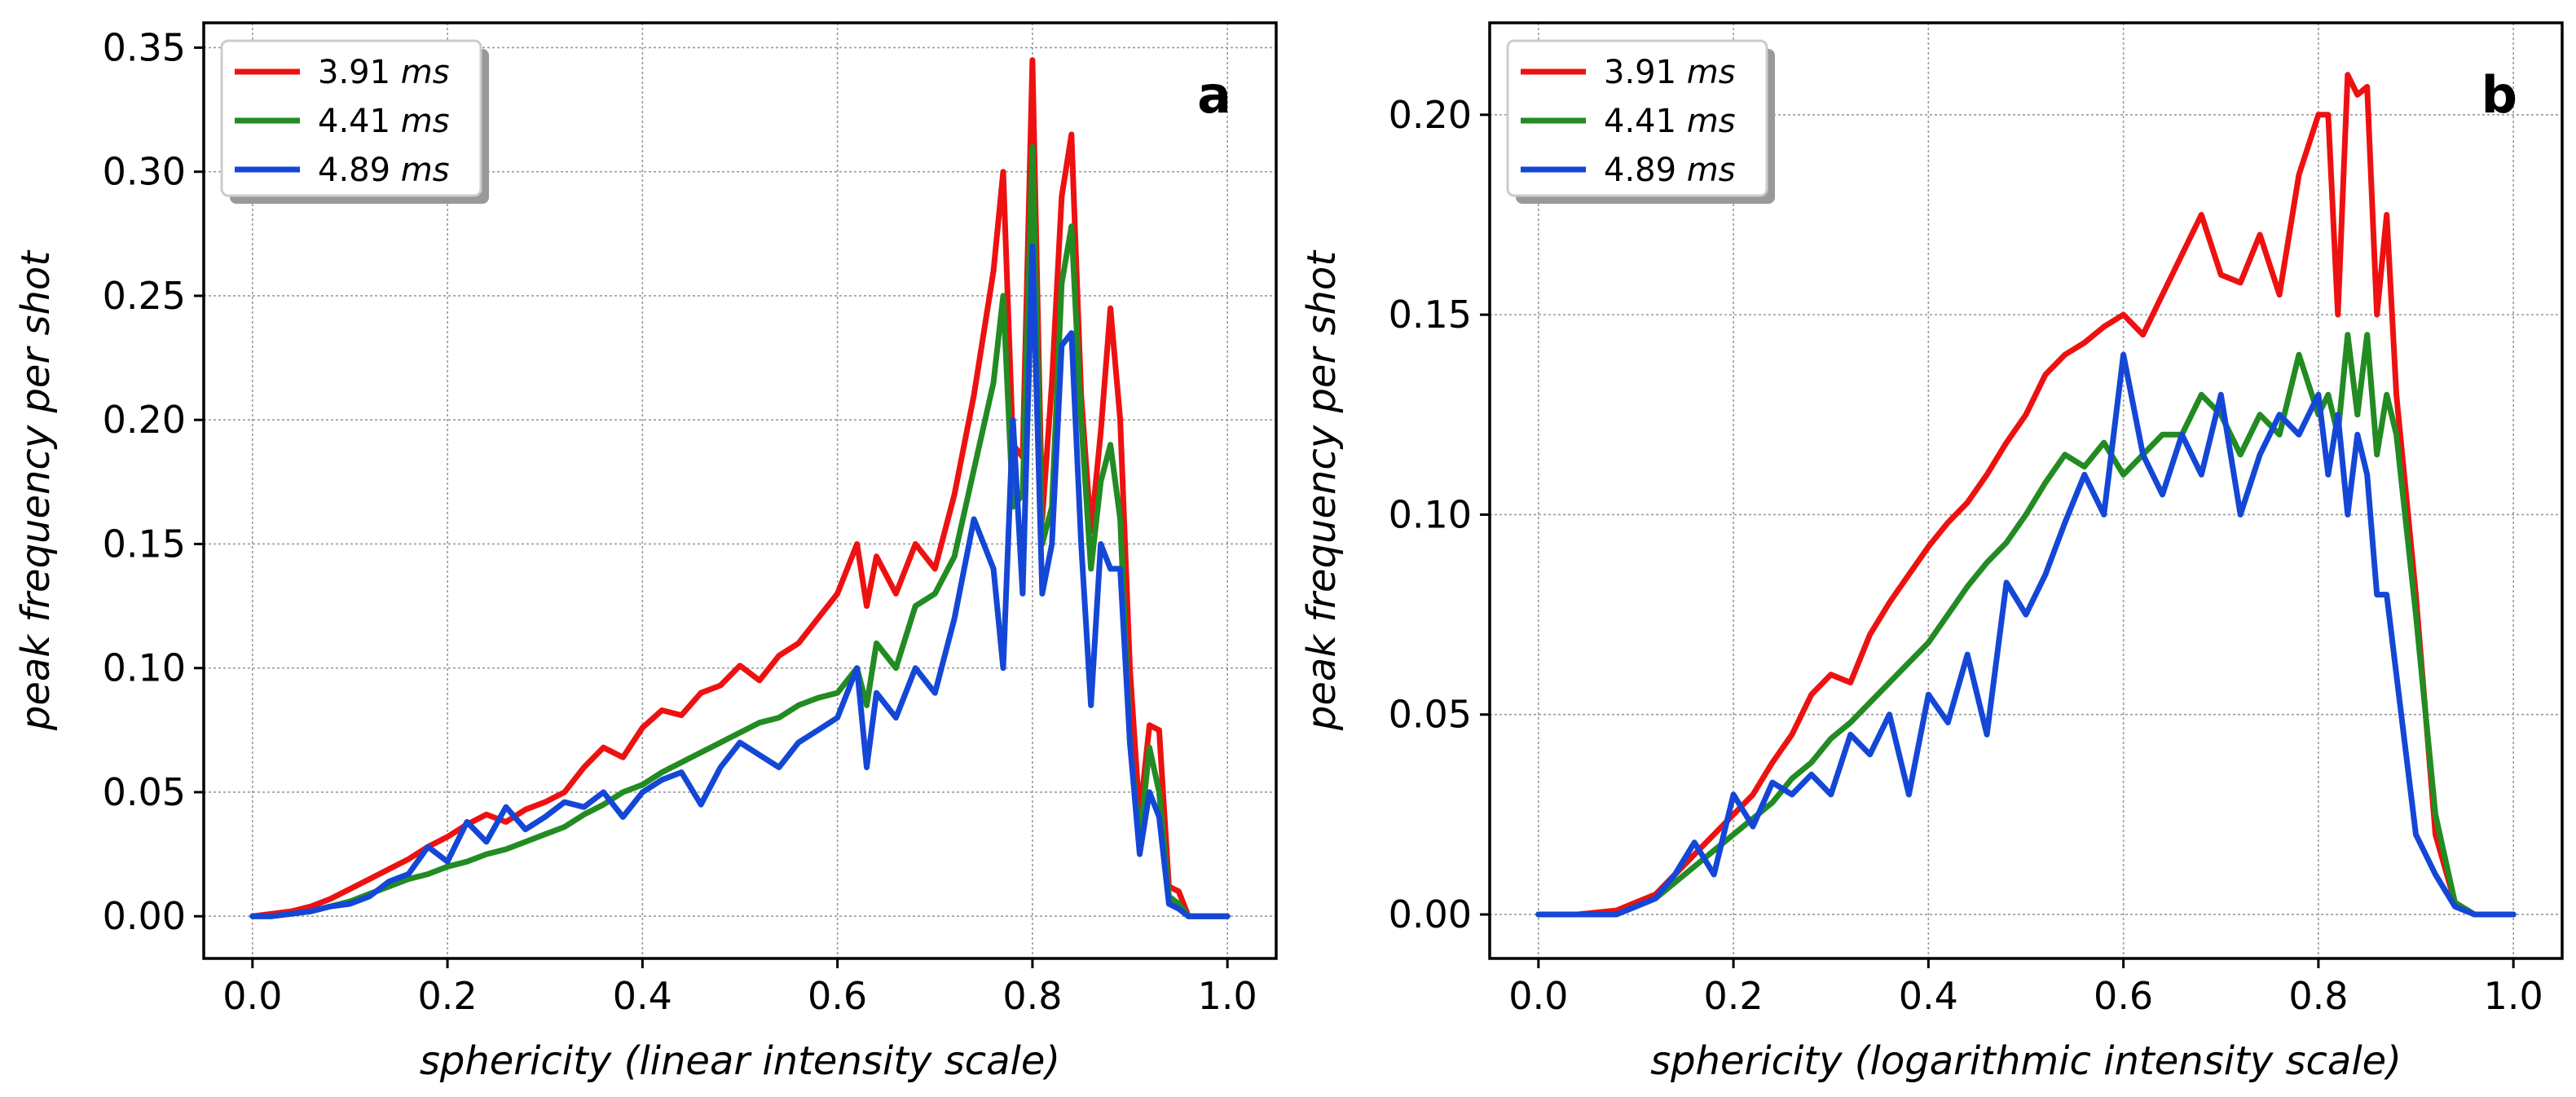  Describe the element at coordinates (144, 47) in the screenshot. I see `y-tick-label: 0.35` at that location.